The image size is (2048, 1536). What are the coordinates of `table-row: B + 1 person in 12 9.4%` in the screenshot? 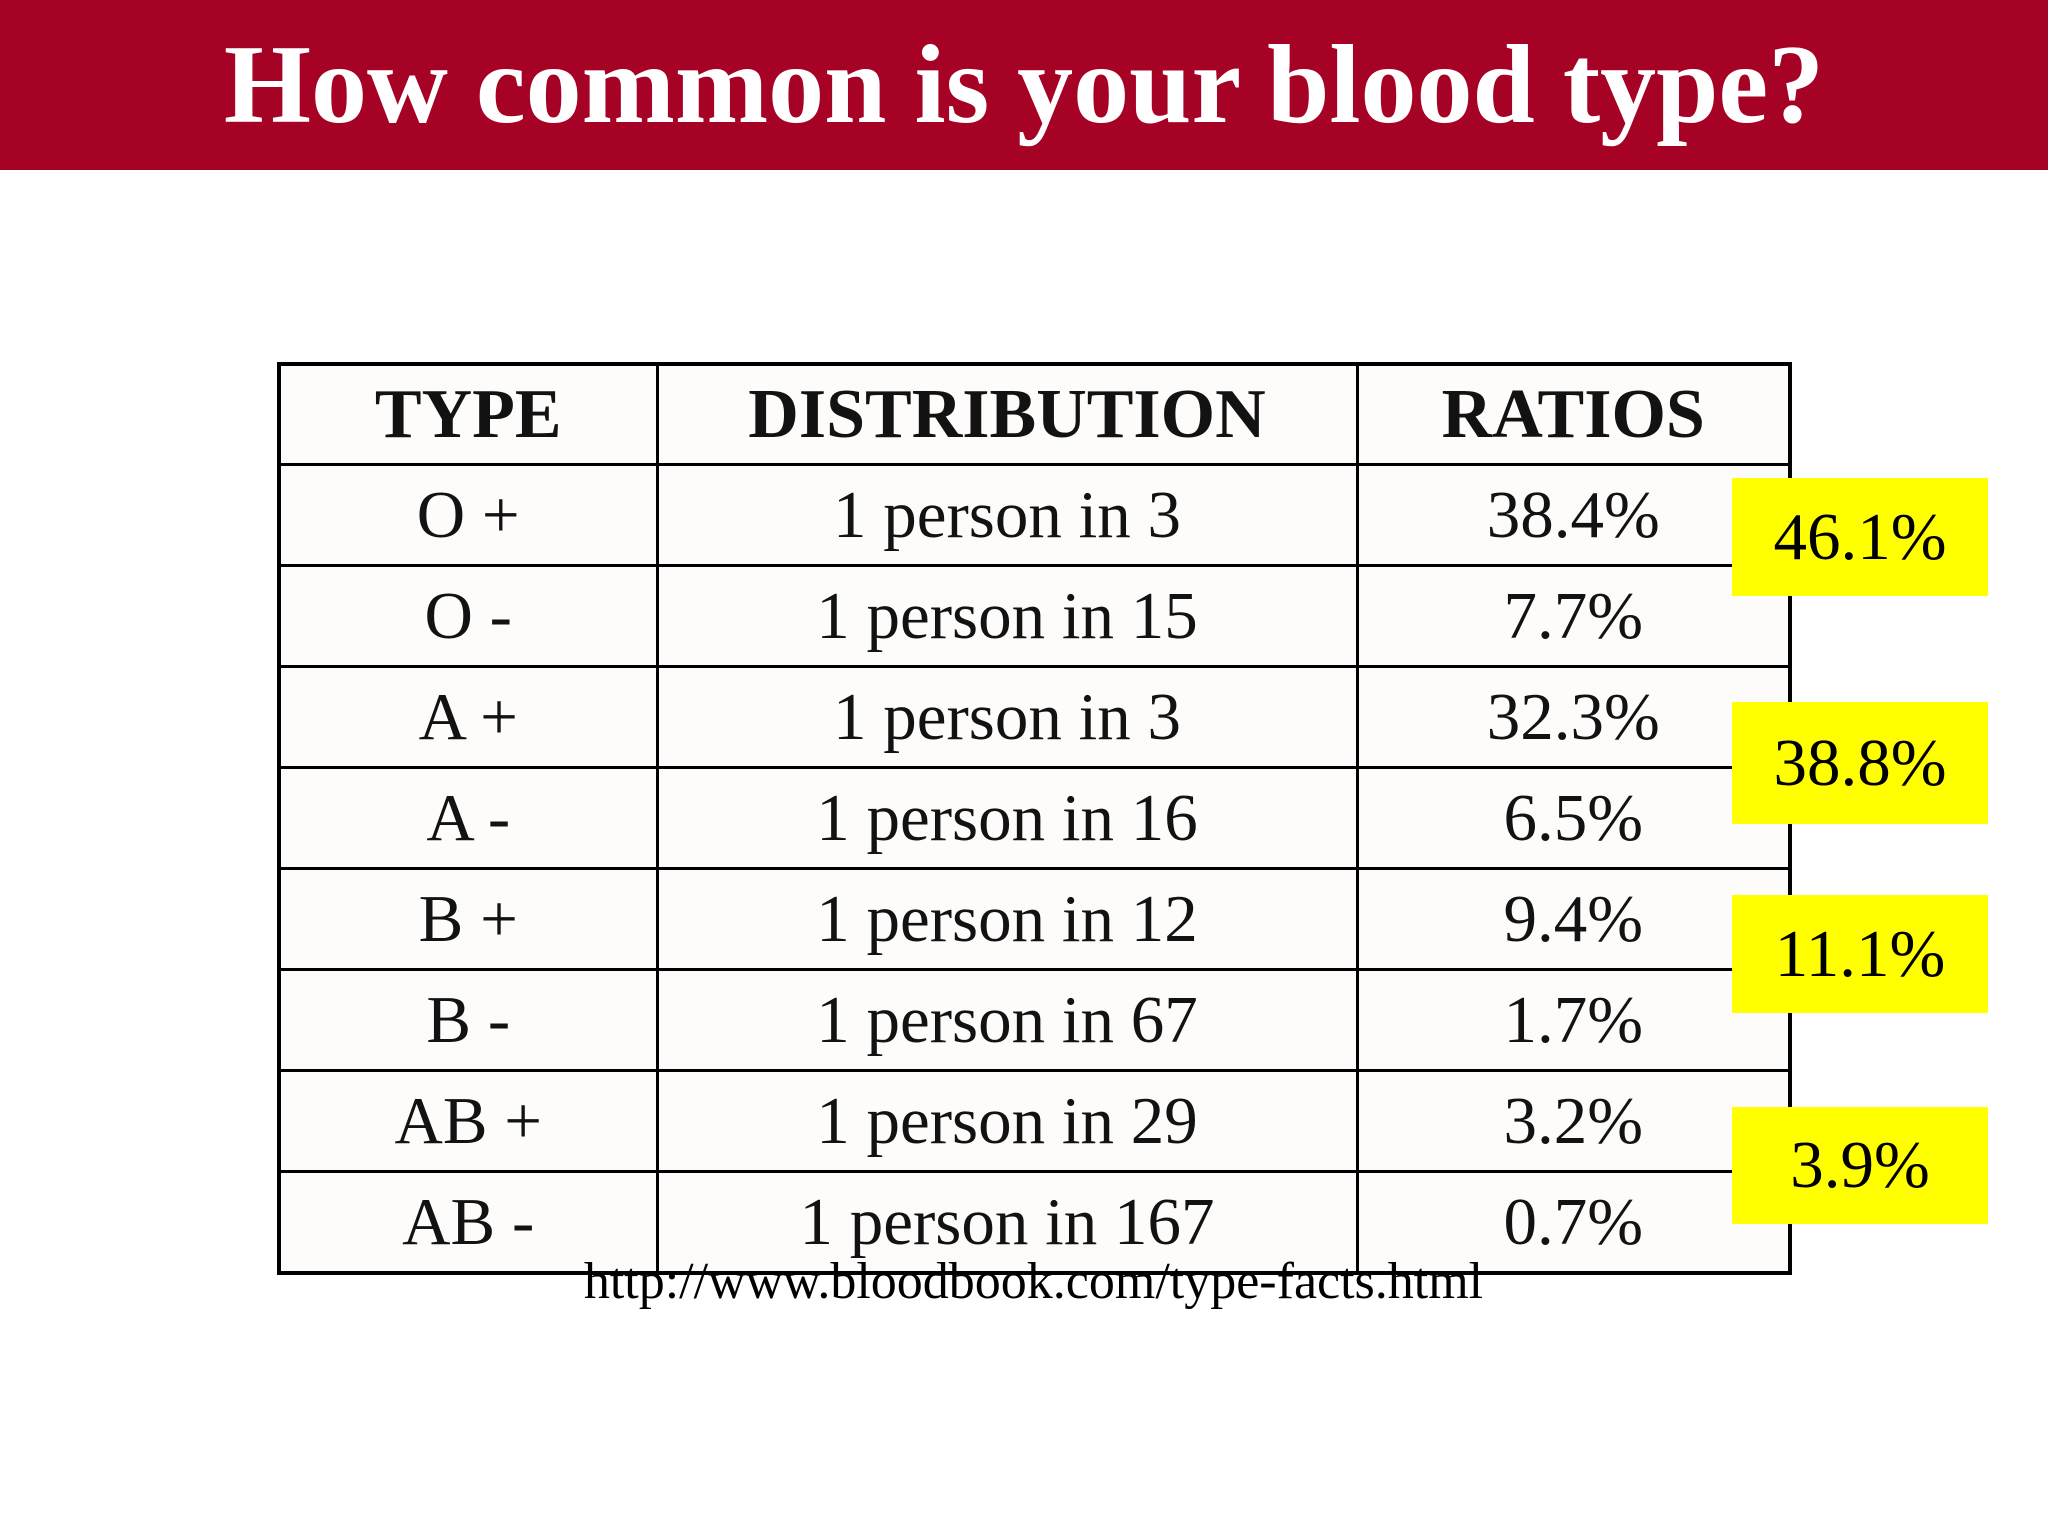 It's located at (1034, 919).